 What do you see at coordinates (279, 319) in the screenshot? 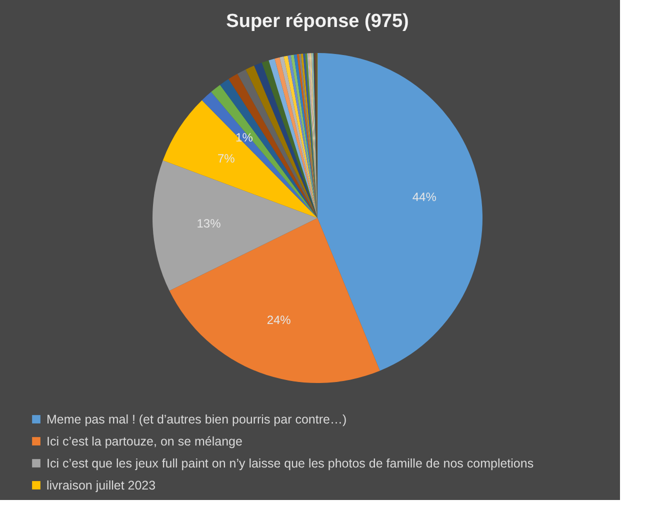
I see `data-label: 24%` at bounding box center [279, 319].